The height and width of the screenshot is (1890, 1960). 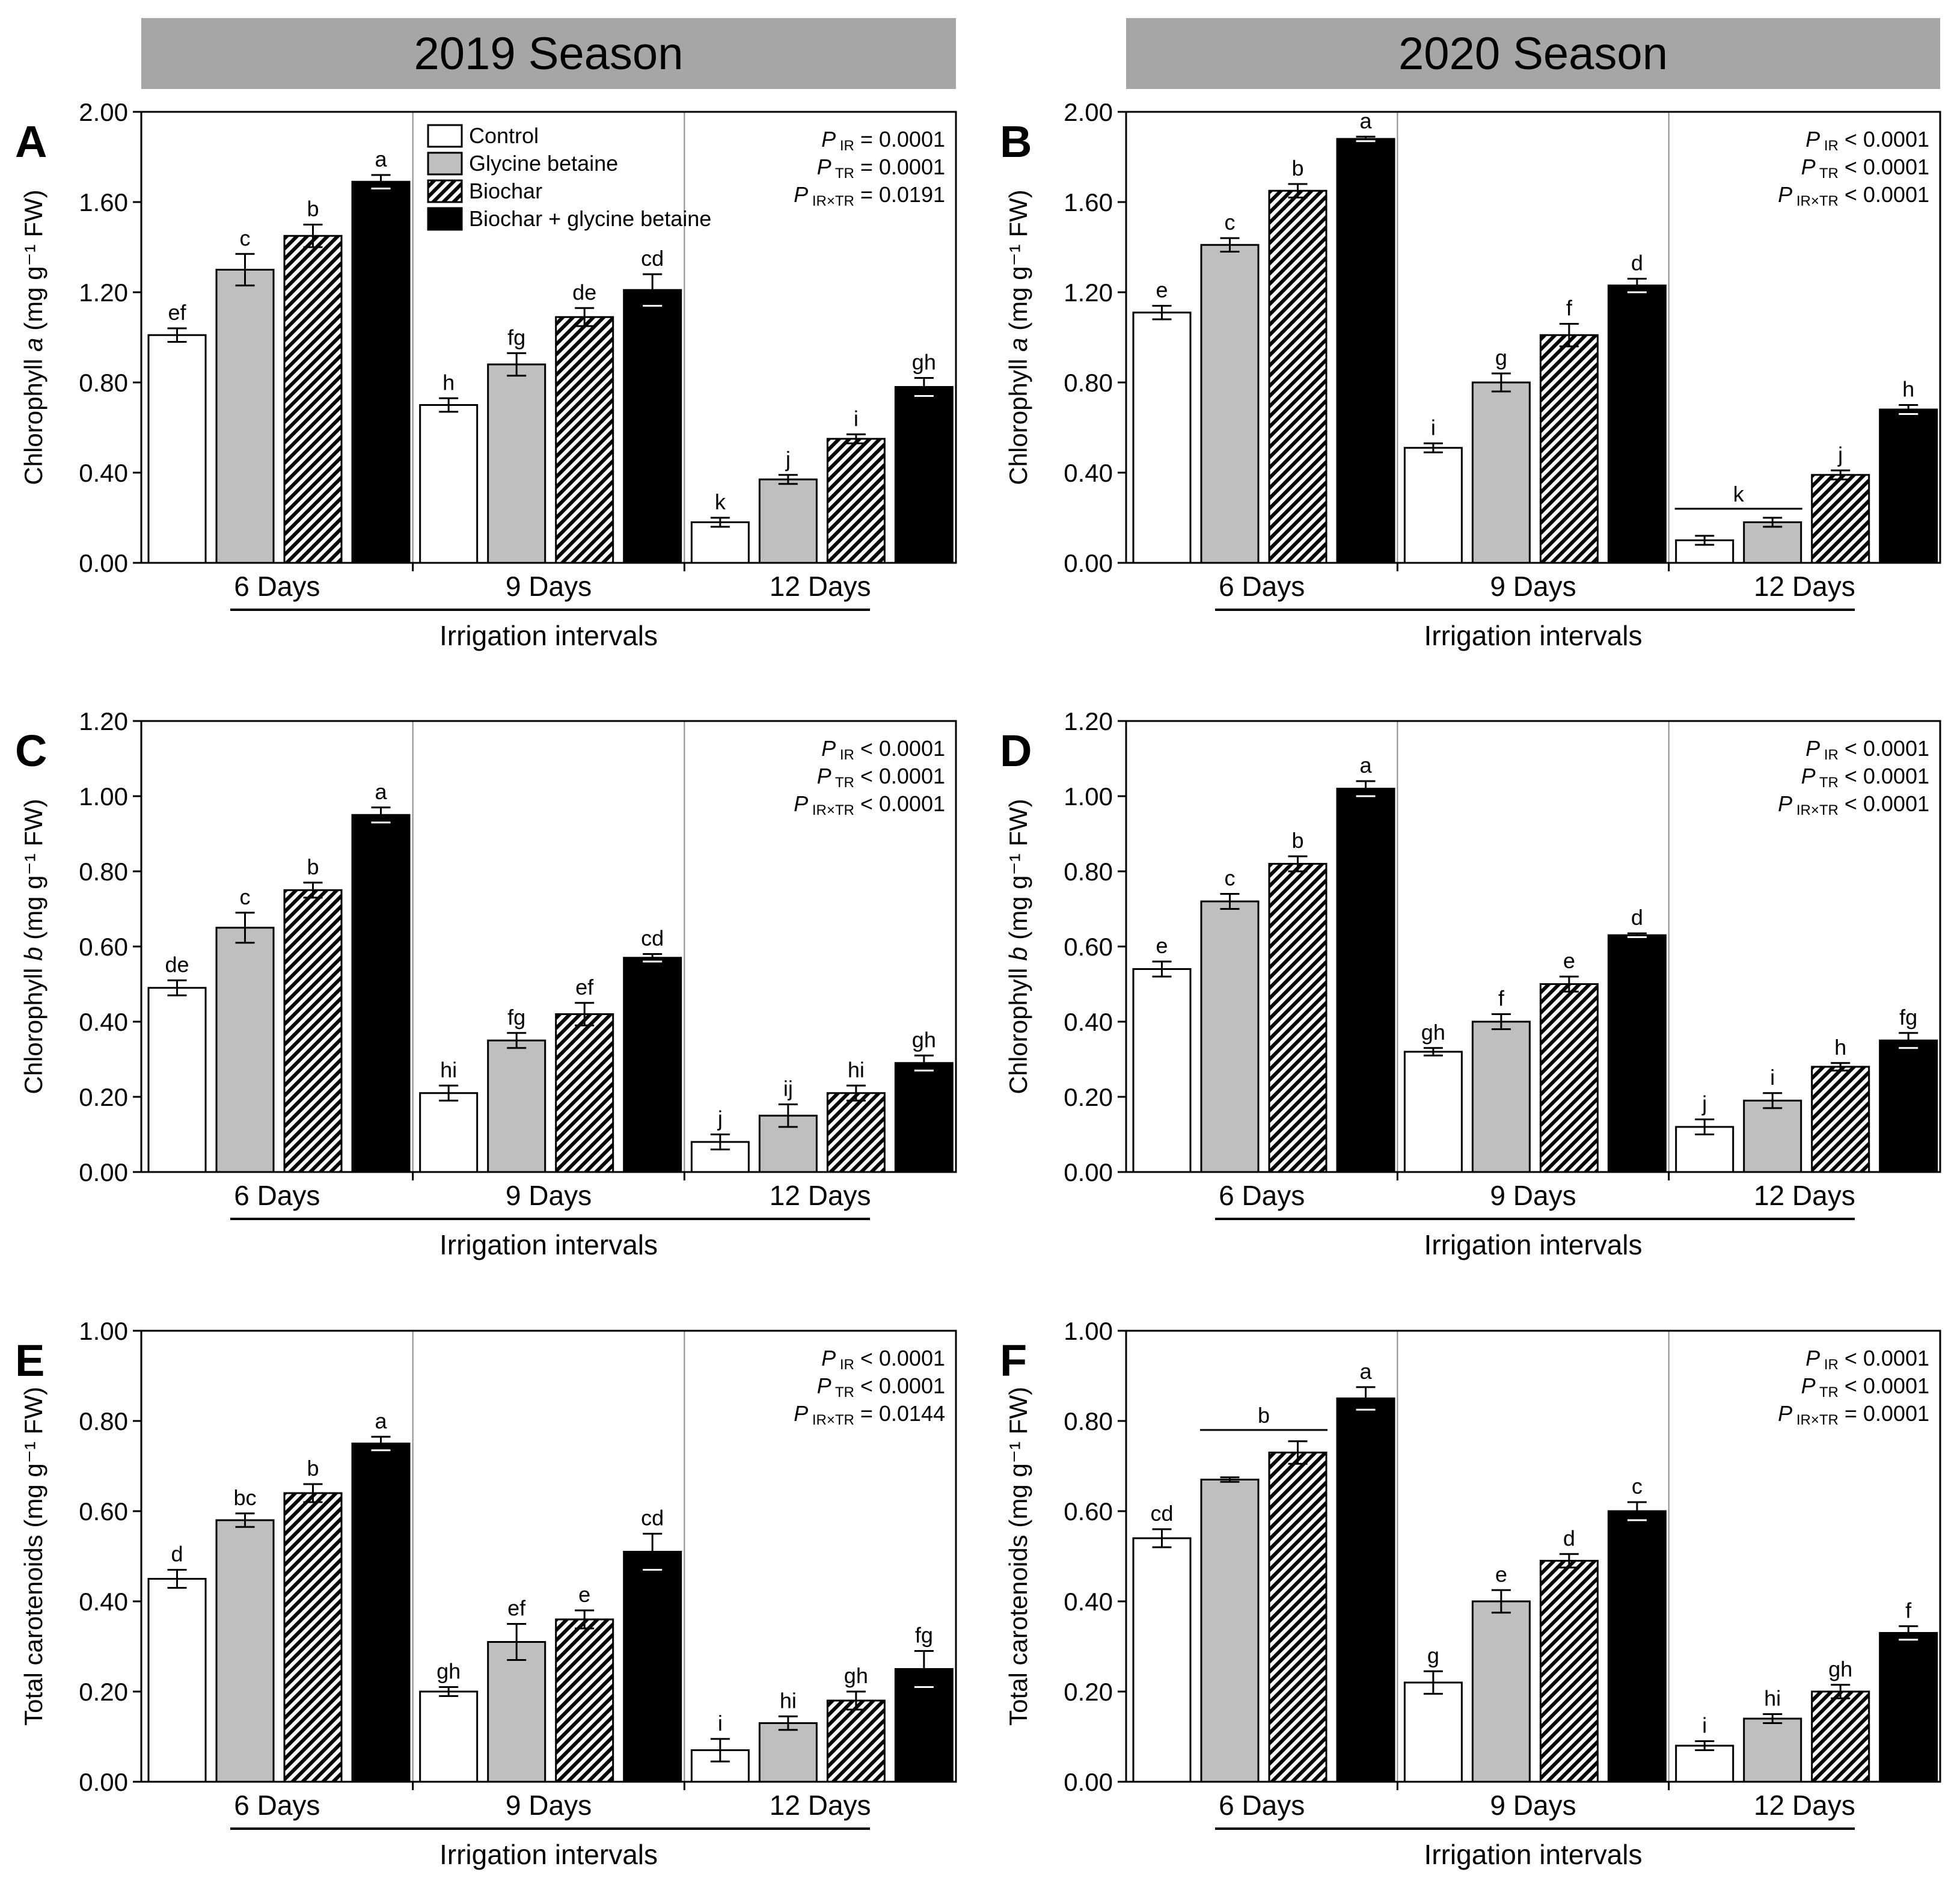 What do you see at coordinates (899, 167) in the screenshot?
I see `p-value-text: = 0.0001` at bounding box center [899, 167].